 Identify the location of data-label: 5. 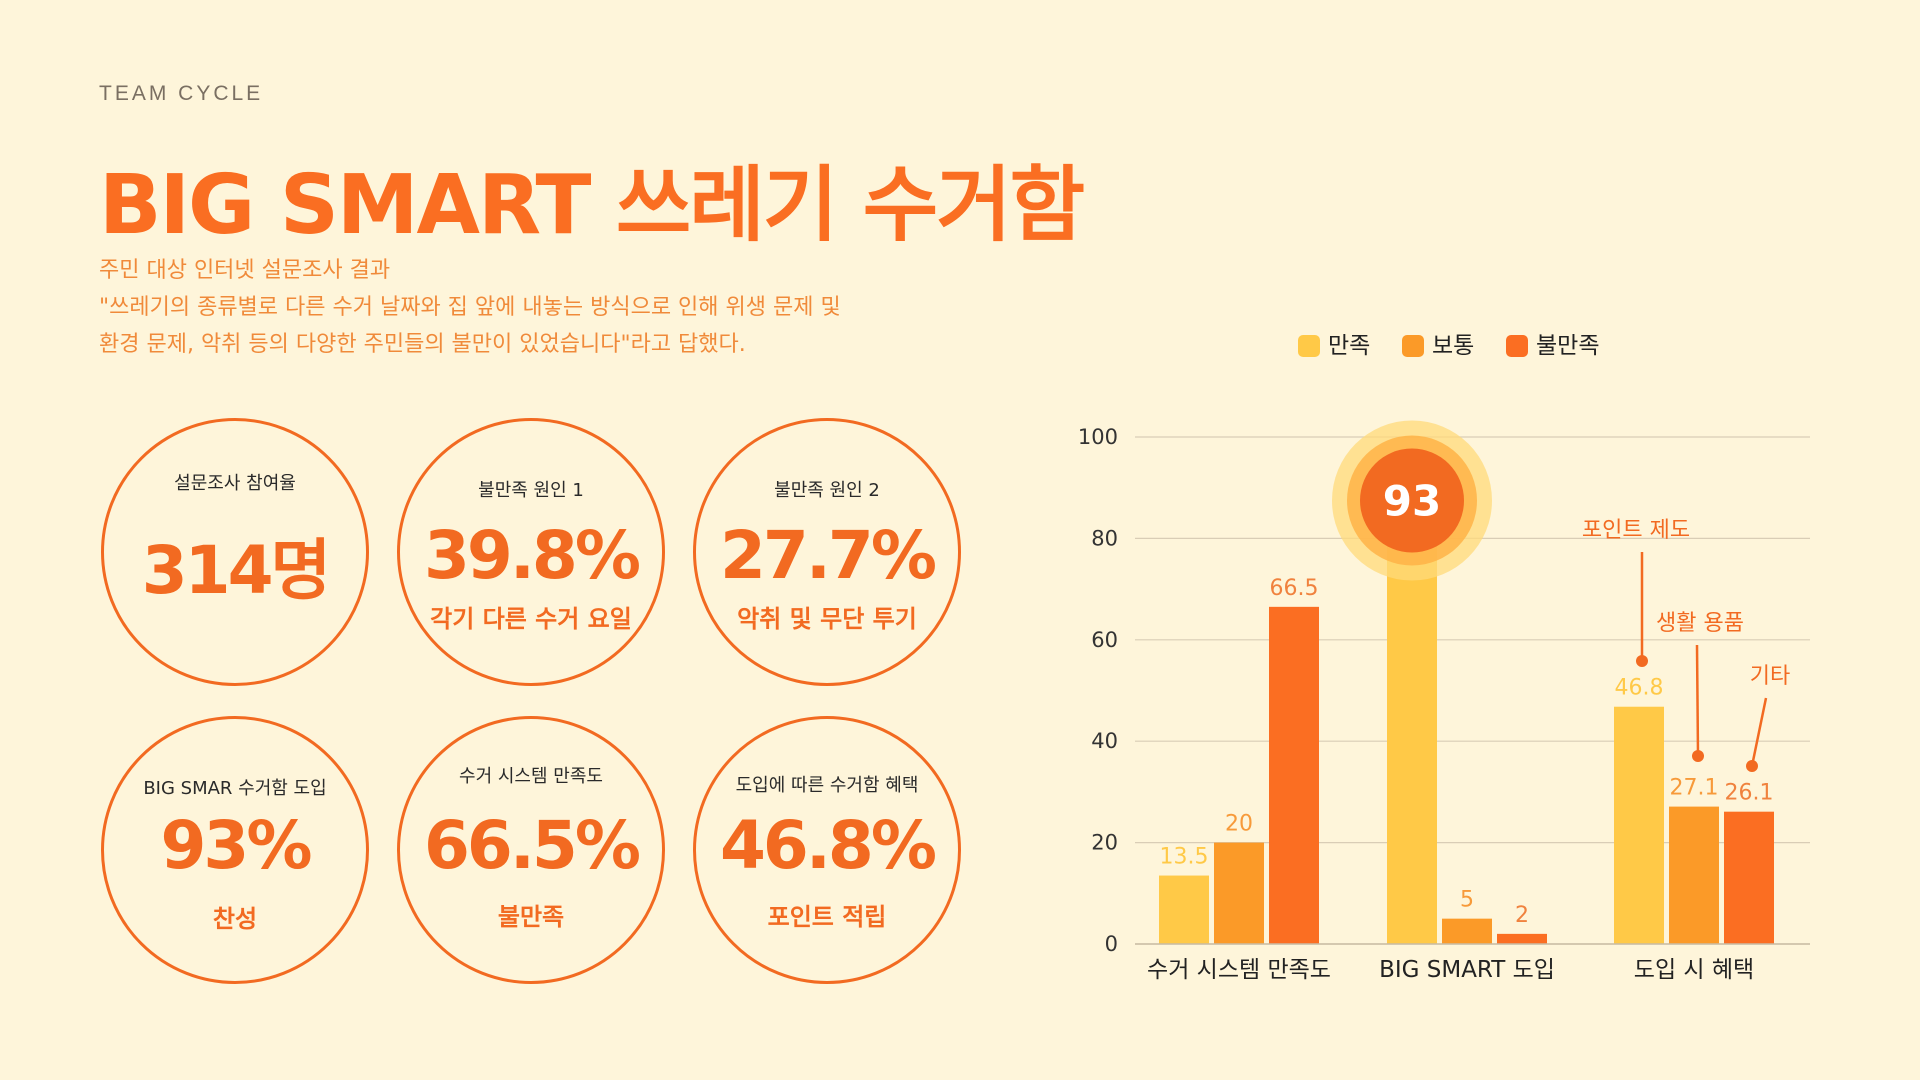
(1467, 900).